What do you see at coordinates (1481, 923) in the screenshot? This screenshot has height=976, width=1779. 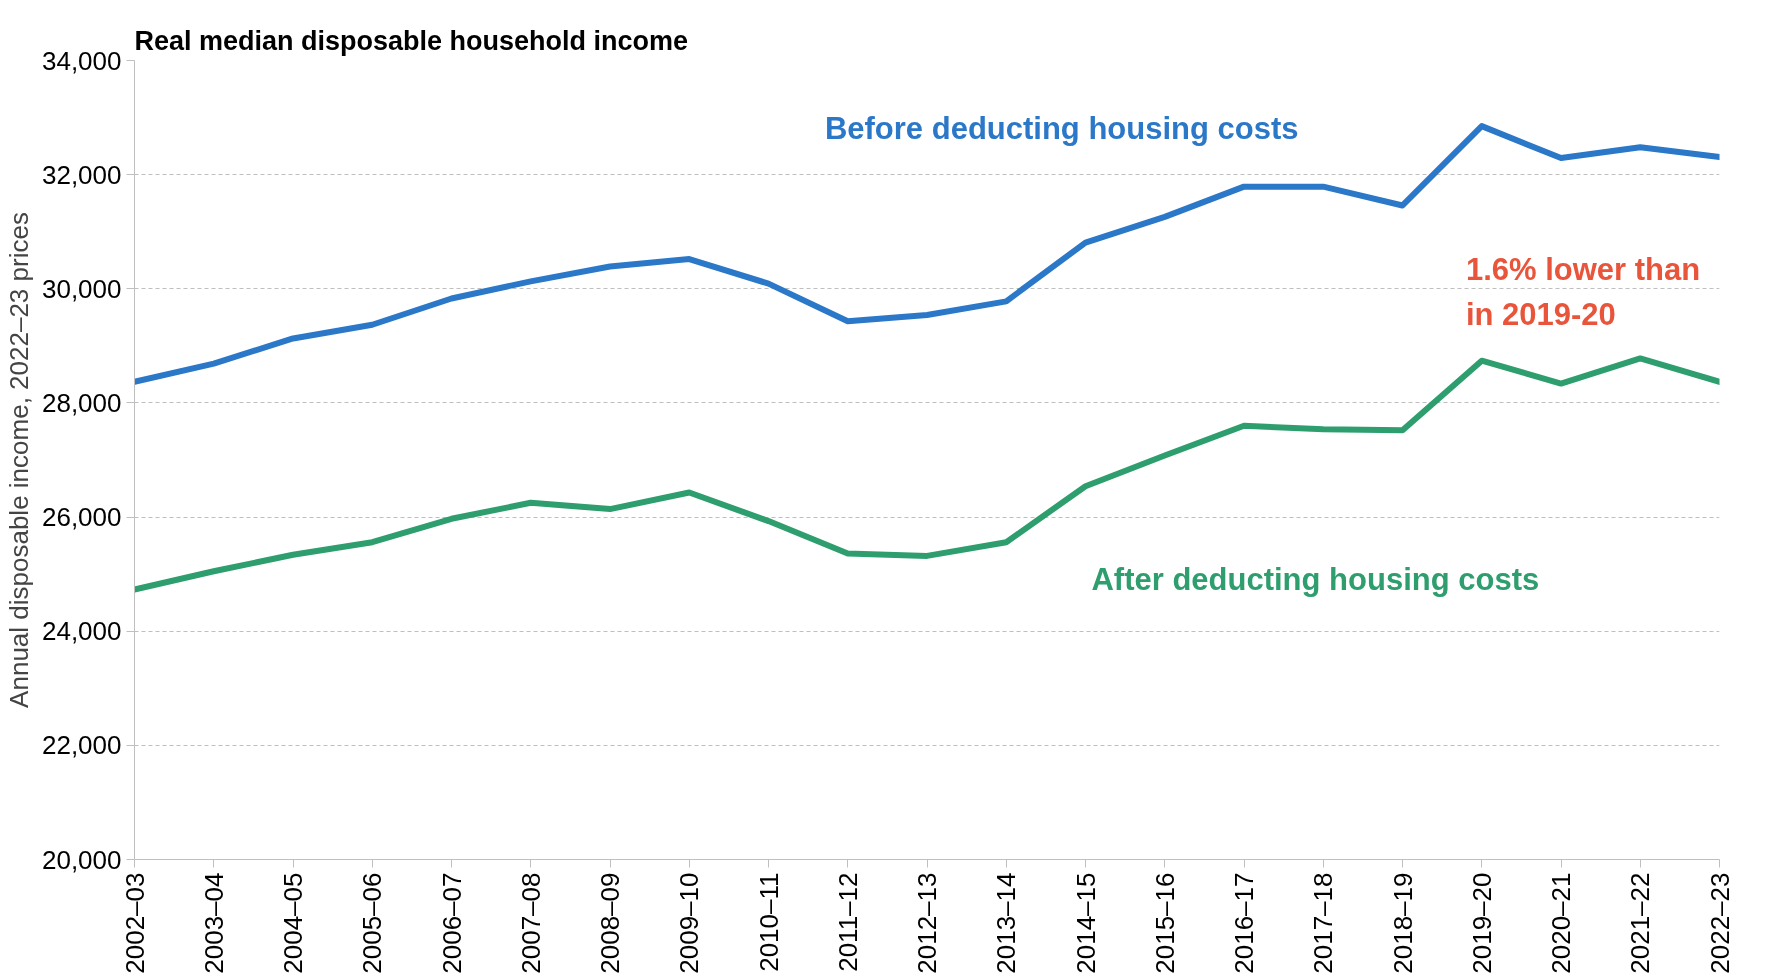 I see `x-tick-label: 2019–20` at bounding box center [1481, 923].